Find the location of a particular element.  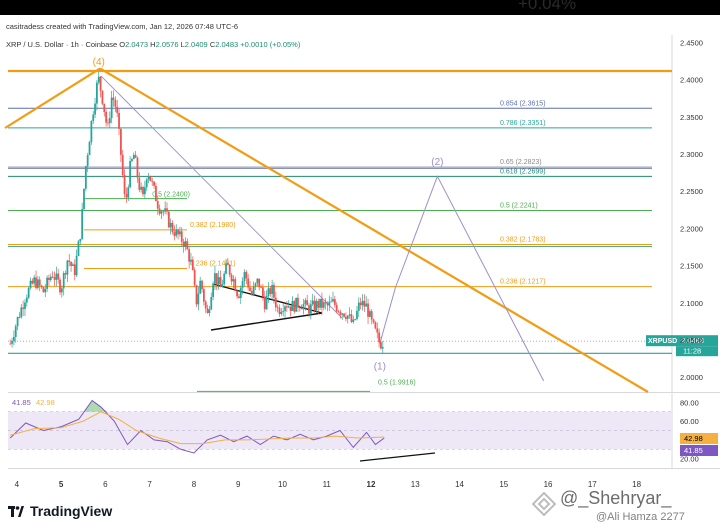

watermark-logo-icon is located at coordinates (544, 504).